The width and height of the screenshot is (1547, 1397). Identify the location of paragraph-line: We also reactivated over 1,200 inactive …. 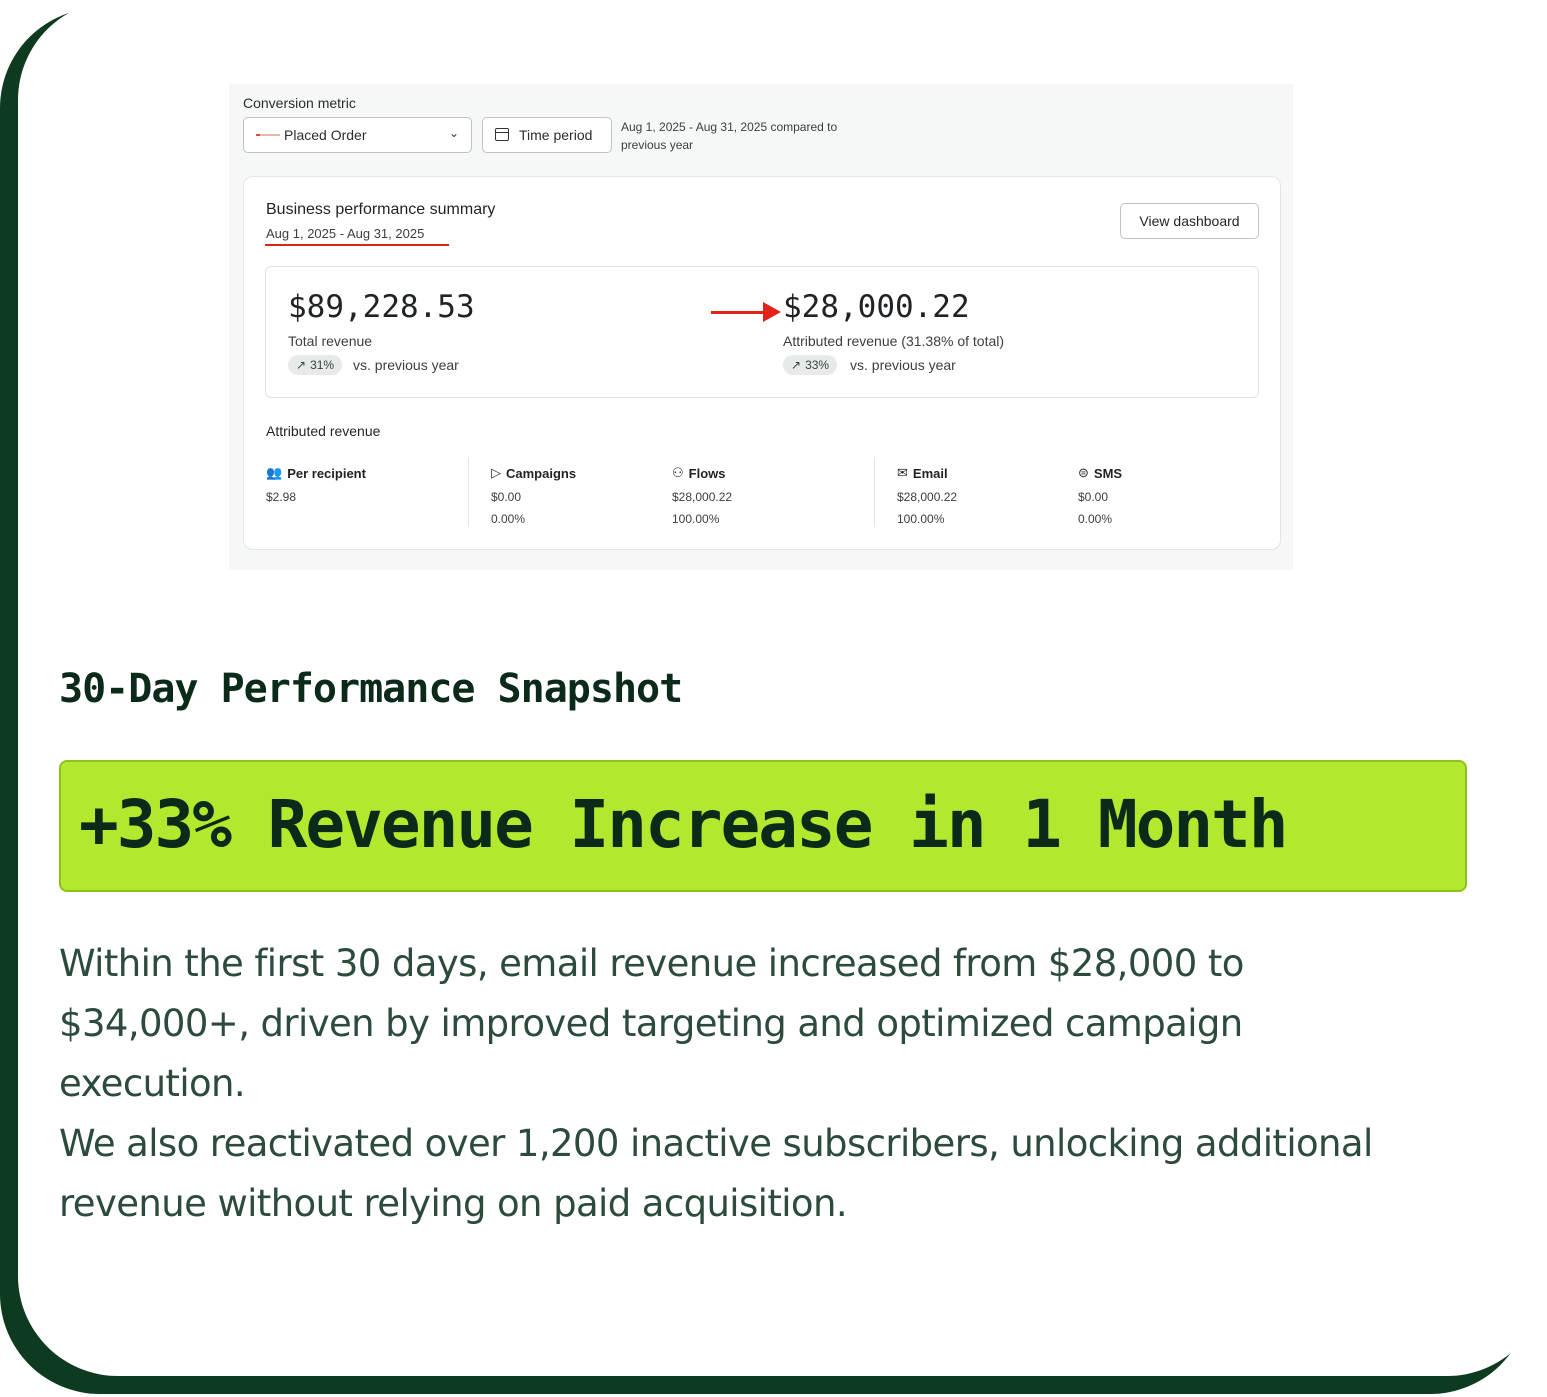
(716, 1143).